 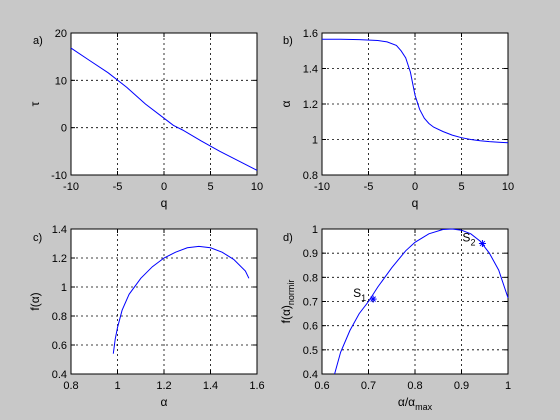 What do you see at coordinates (363, 298) in the screenshot?
I see `point-label-sub: 1` at bounding box center [363, 298].